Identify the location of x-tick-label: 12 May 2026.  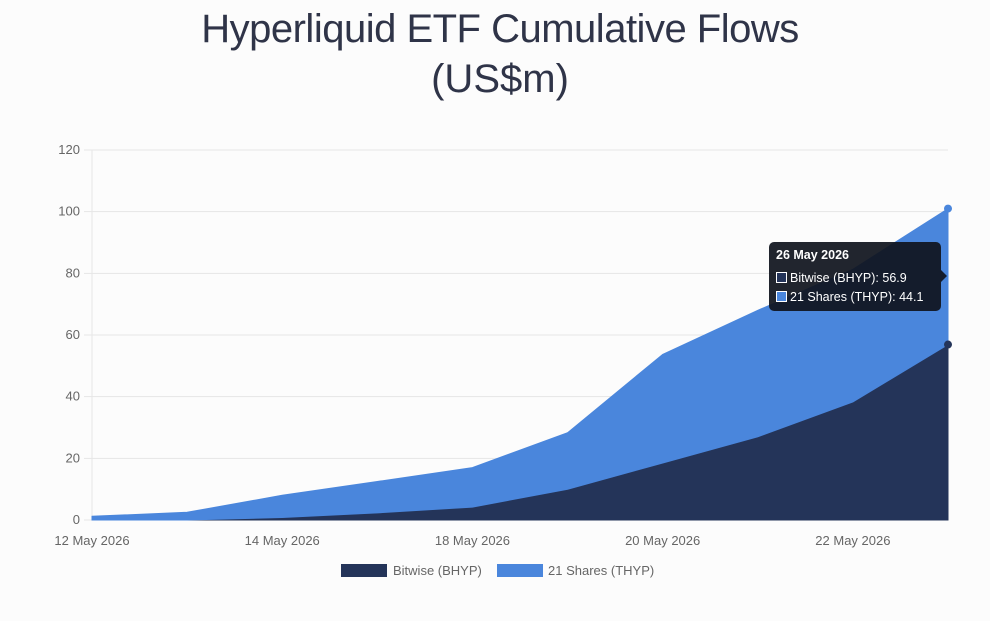
(91, 540).